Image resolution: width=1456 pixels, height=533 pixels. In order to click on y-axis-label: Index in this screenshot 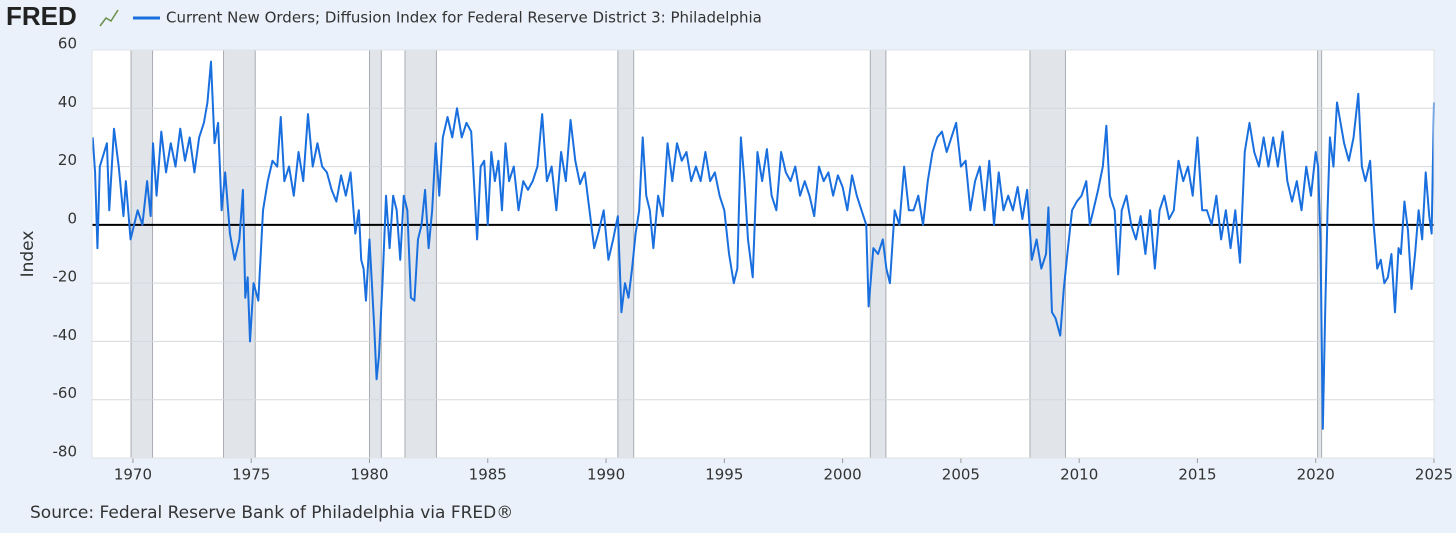, I will do `click(28, 254)`.